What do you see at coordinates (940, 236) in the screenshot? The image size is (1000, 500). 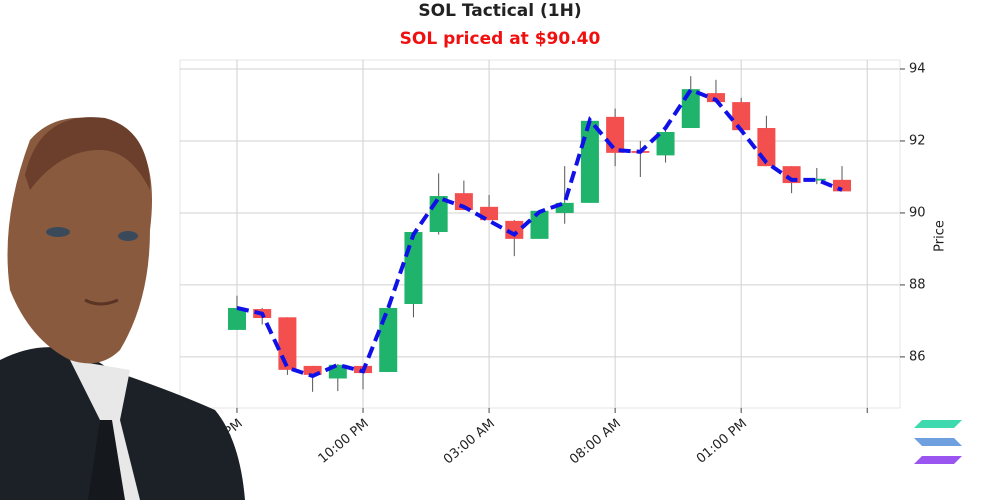 I see `y-axis-label: Price` at bounding box center [940, 236].